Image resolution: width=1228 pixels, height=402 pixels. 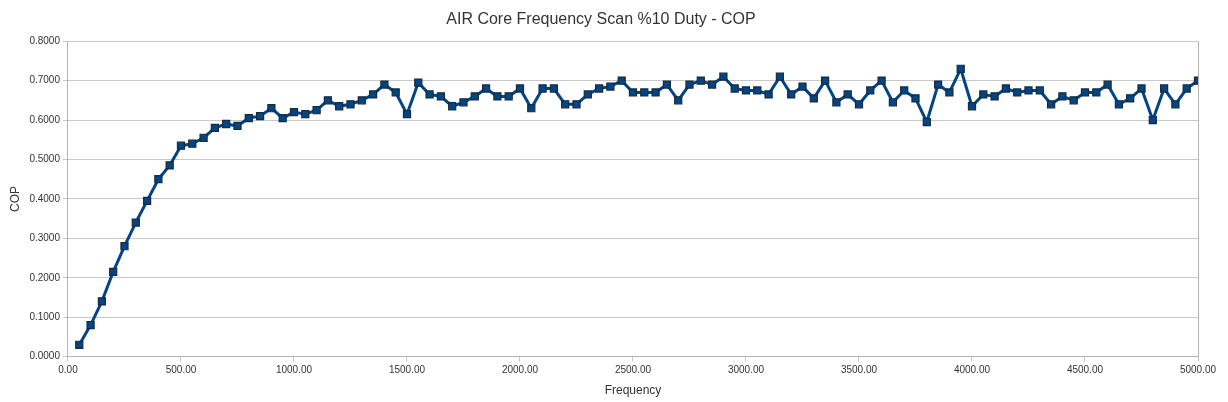 I want to click on x-tick-label: 1500.00, so click(x=407, y=370).